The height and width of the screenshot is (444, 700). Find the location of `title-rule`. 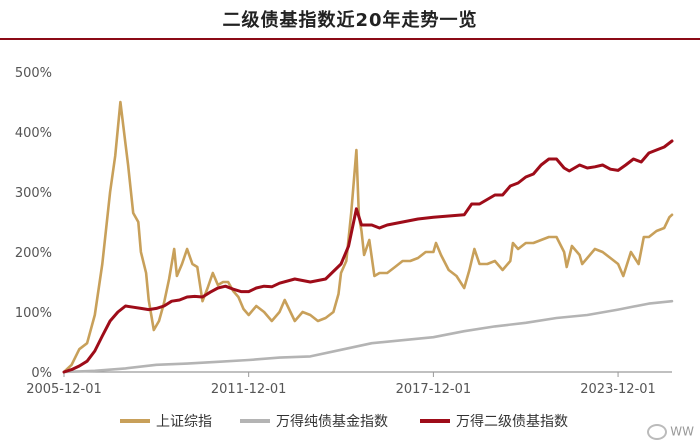

title-rule is located at coordinates (350, 39).